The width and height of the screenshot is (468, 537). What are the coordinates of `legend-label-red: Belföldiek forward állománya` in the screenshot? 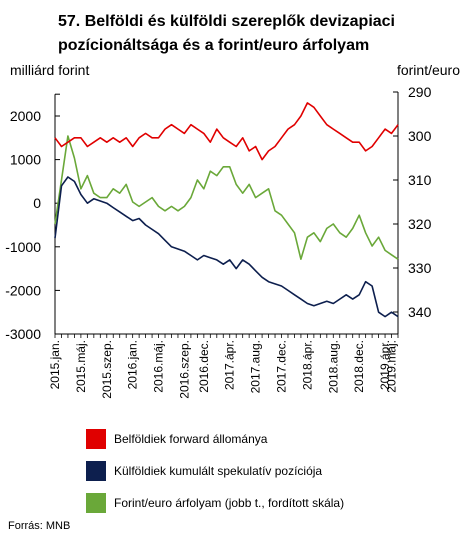 It's located at (191, 439).